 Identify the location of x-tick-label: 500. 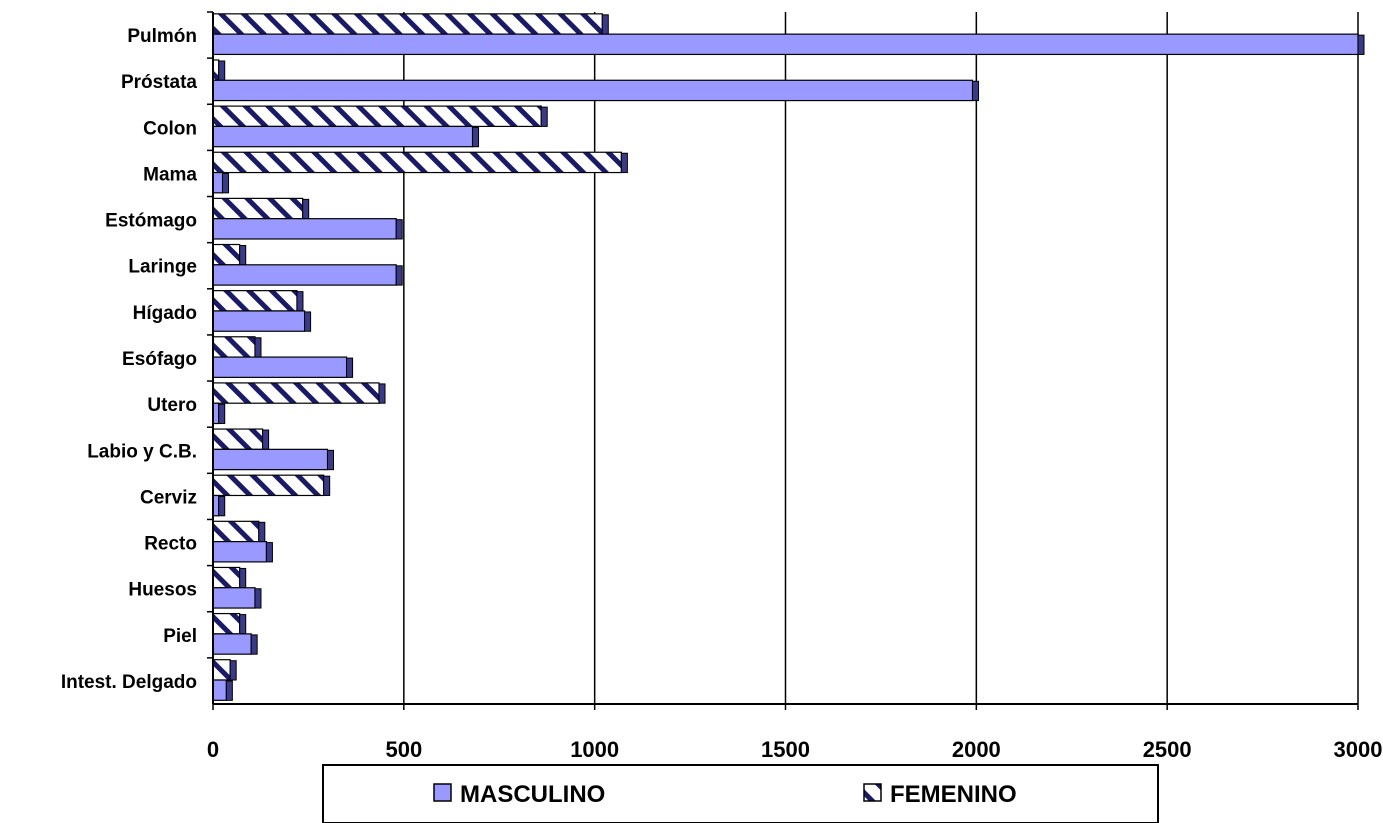
(403, 749).